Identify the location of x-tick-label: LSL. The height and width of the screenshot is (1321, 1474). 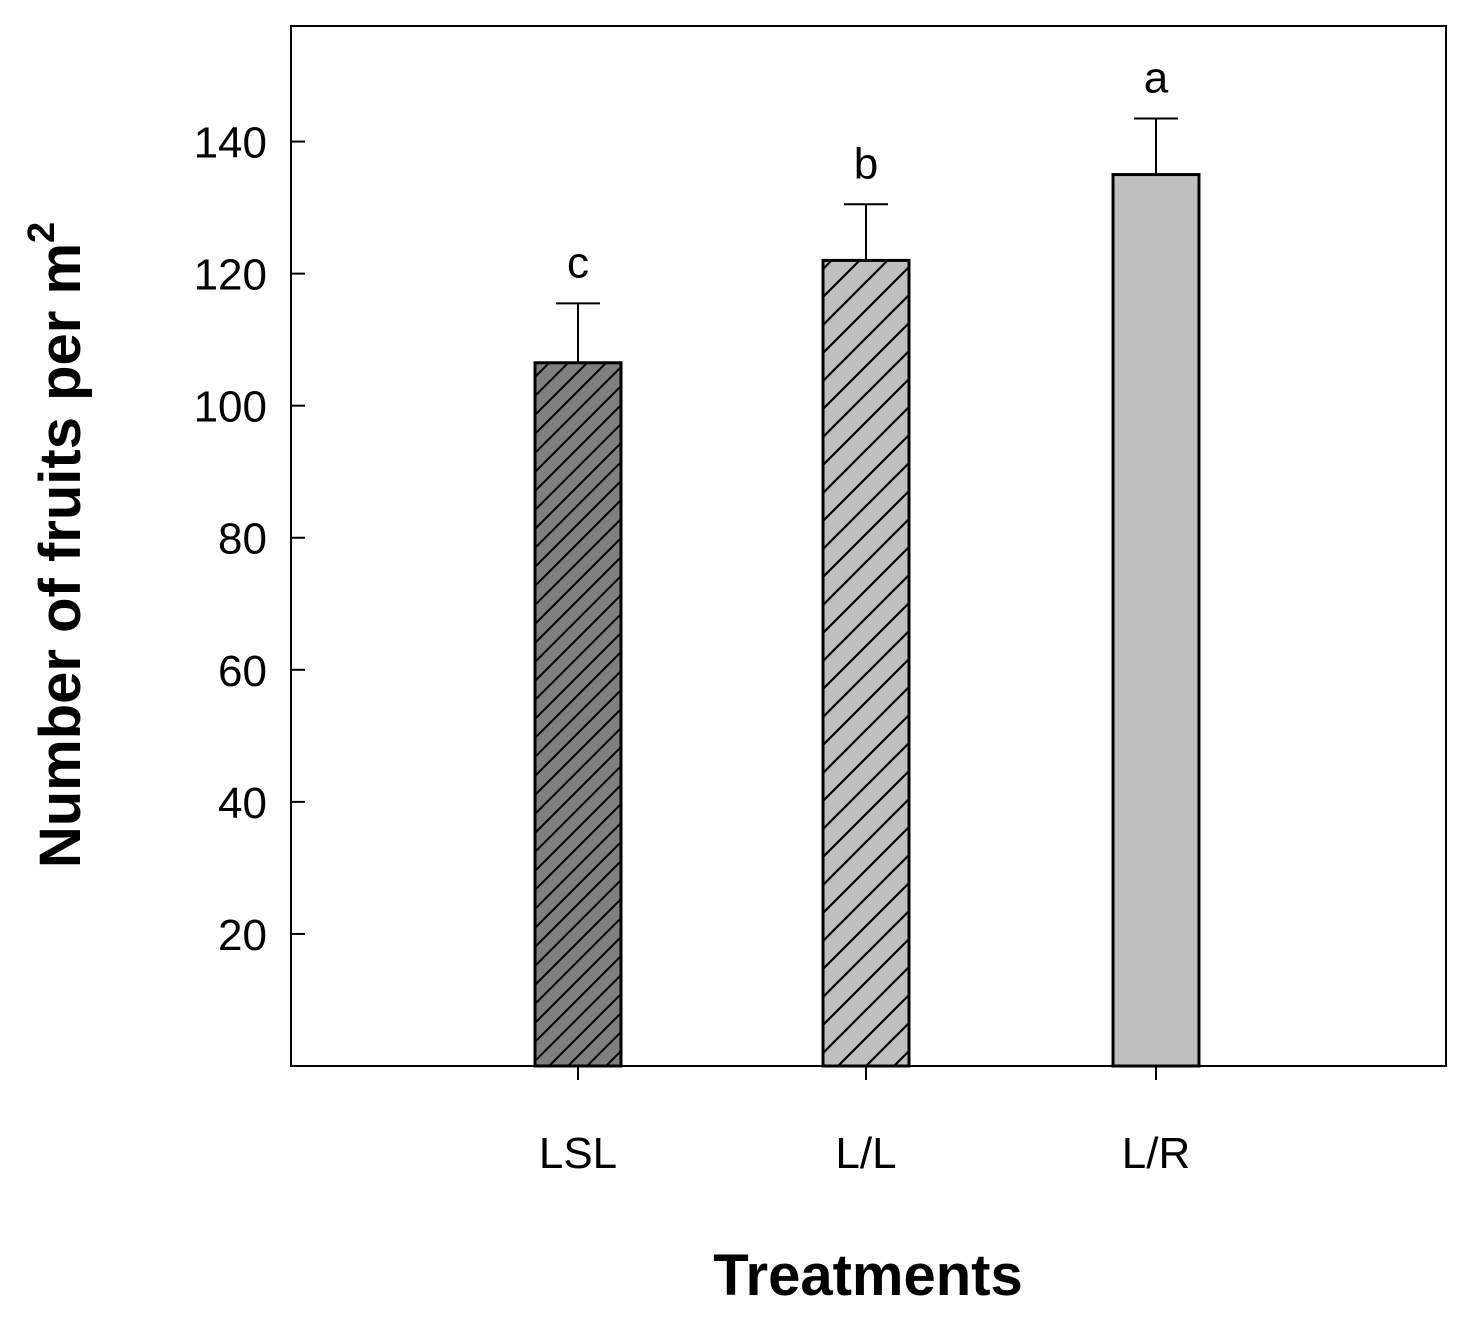
(578, 1153).